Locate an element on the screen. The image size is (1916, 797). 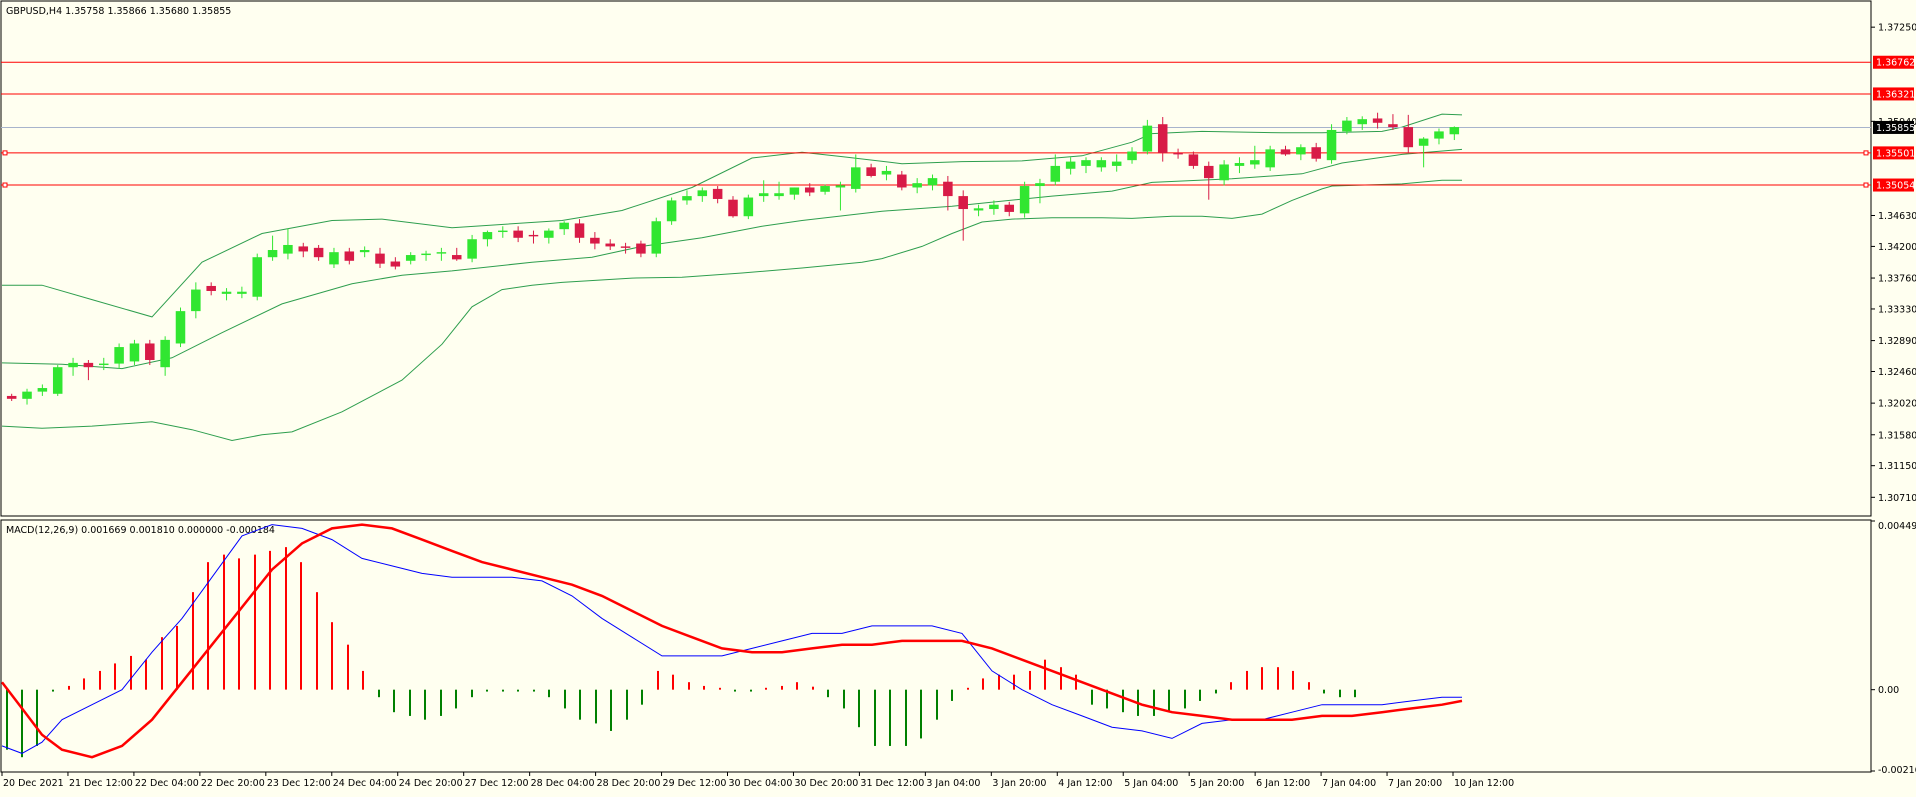
time-tick-label: 23 Dec 12:00 is located at coordinates (299, 783).